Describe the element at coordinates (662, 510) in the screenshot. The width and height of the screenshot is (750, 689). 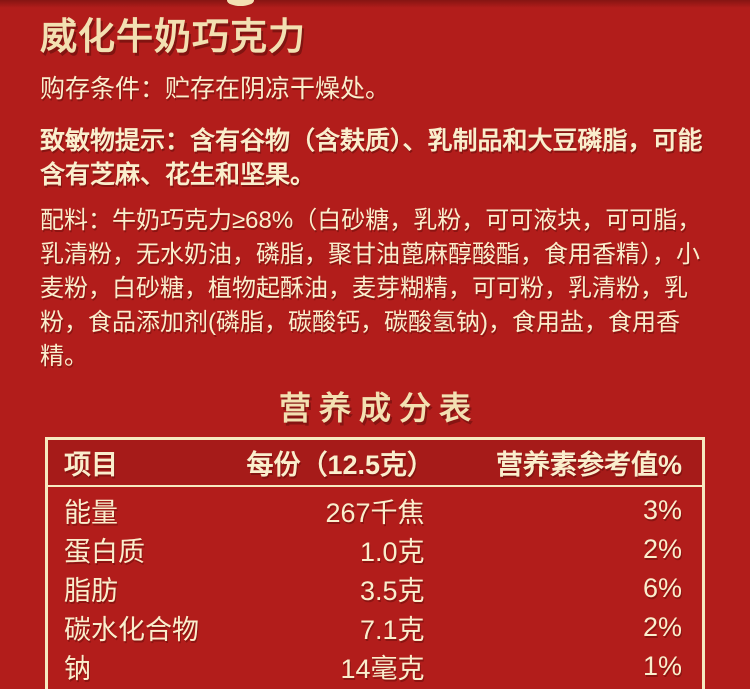
I see `nutrition-nrv: 3%` at that location.